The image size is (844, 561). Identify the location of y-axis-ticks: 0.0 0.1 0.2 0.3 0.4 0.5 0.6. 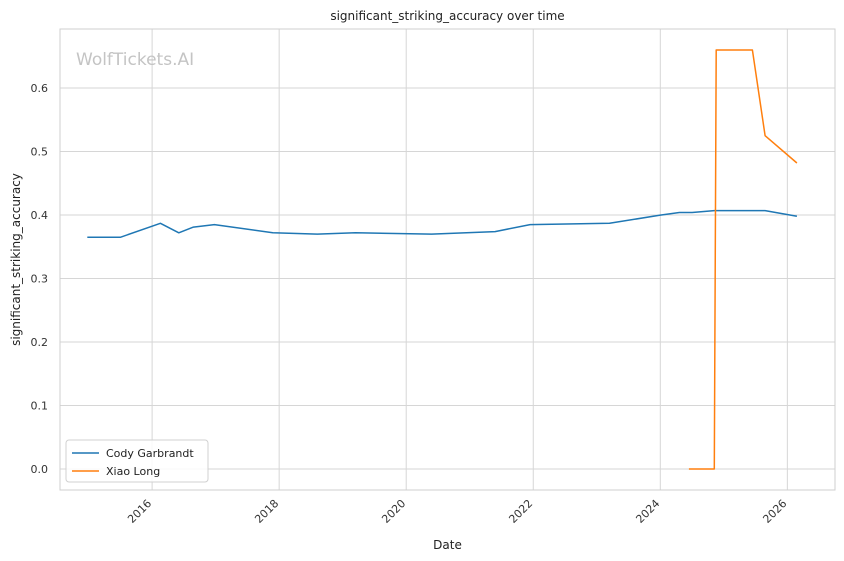
(40, 279).